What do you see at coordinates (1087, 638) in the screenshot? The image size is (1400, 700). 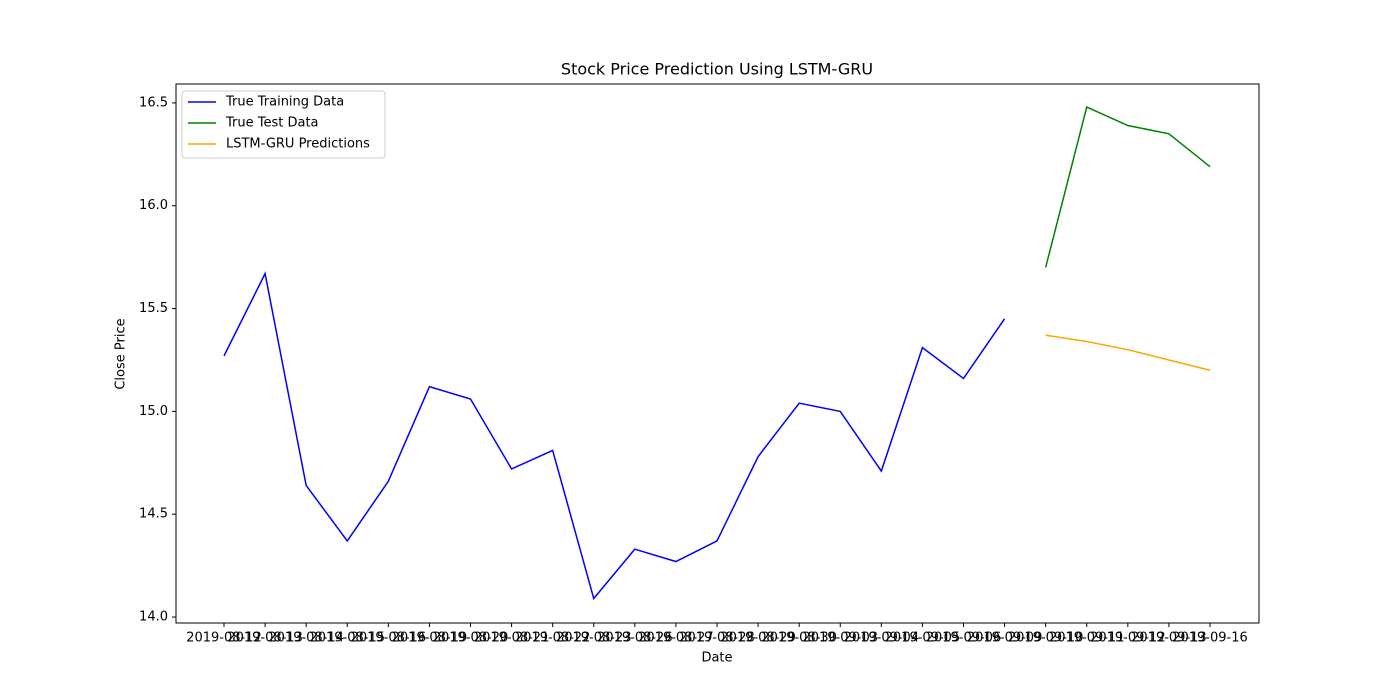 I see `x-tick-label: 2019-09-11` at bounding box center [1087, 638].